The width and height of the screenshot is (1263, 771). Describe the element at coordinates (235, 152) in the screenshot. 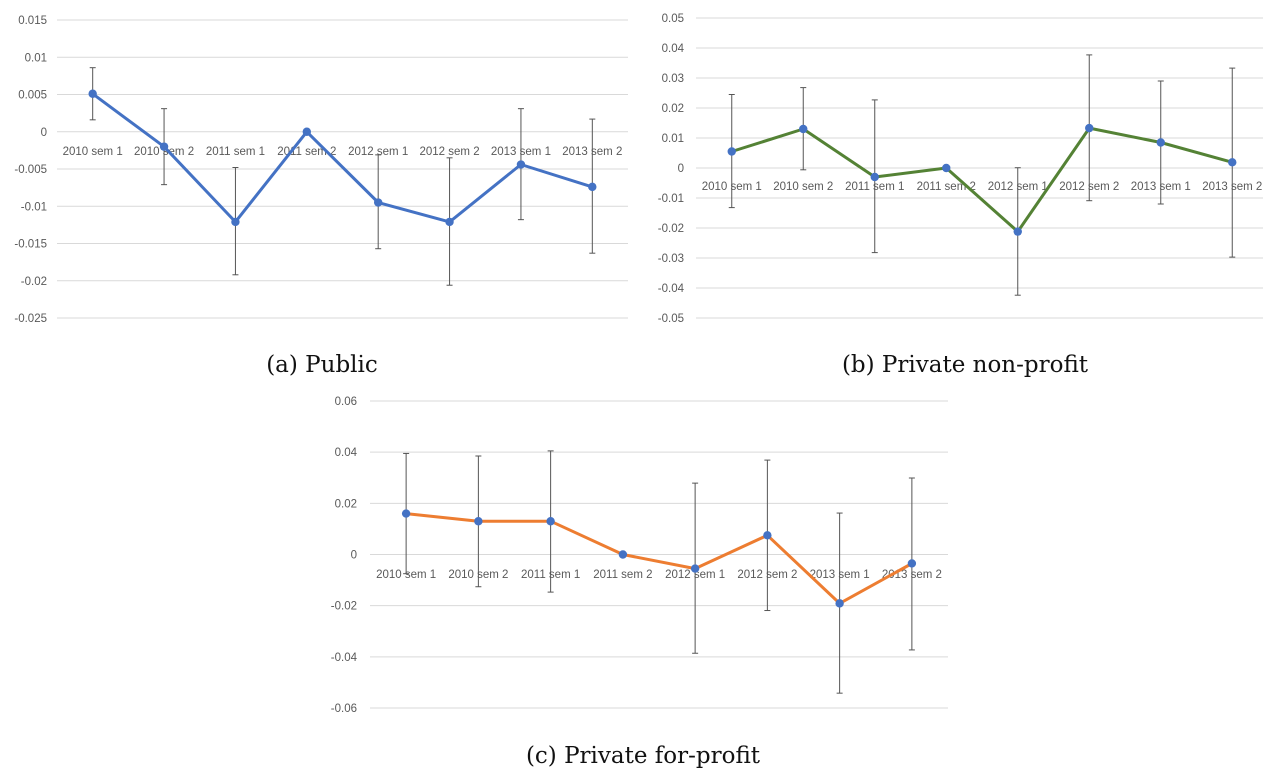

I see `x-category-label: 2011 sem 1` at that location.